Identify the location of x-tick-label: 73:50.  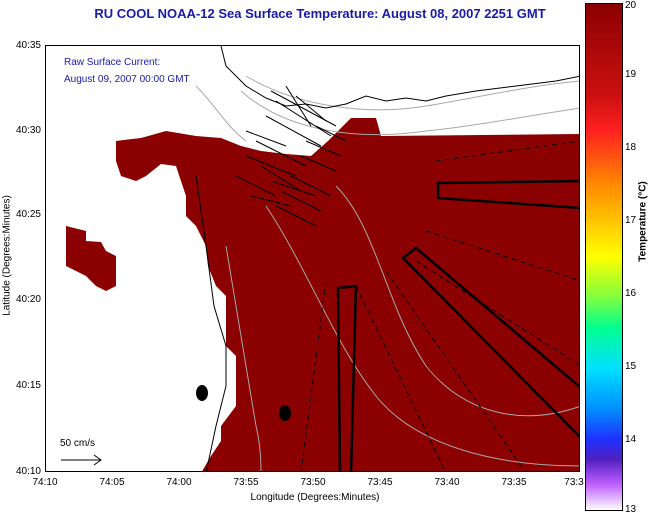
(313, 482).